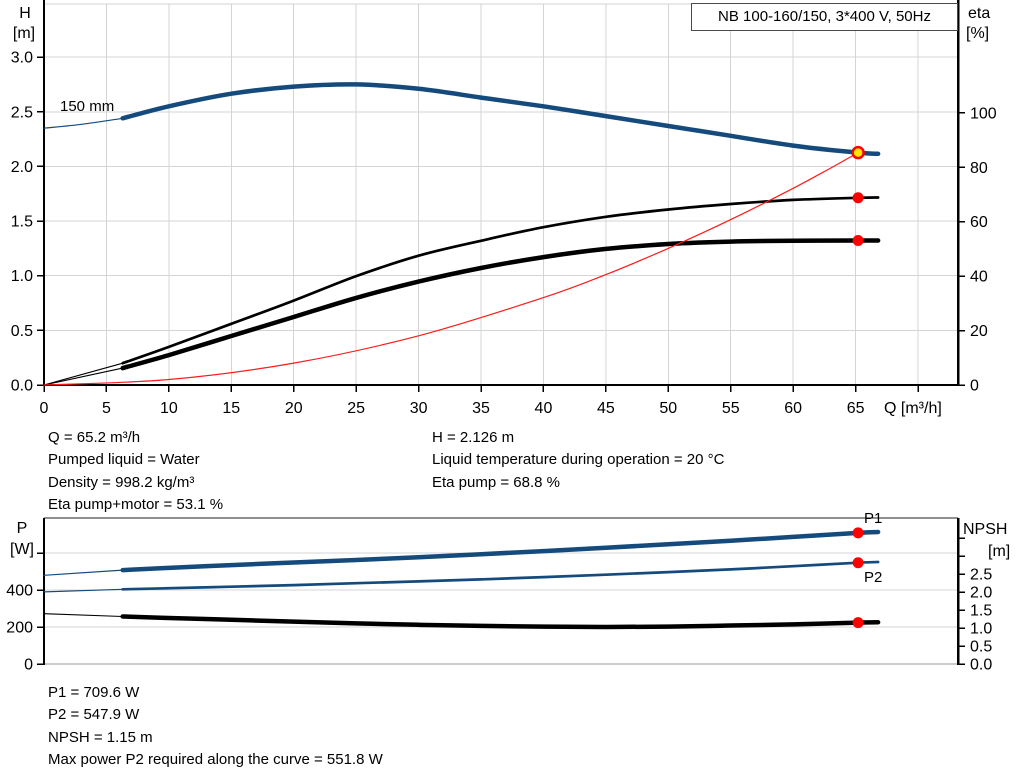  What do you see at coordinates (981, 611) in the screenshot?
I see `right-tick-label: 1.5` at bounding box center [981, 611].